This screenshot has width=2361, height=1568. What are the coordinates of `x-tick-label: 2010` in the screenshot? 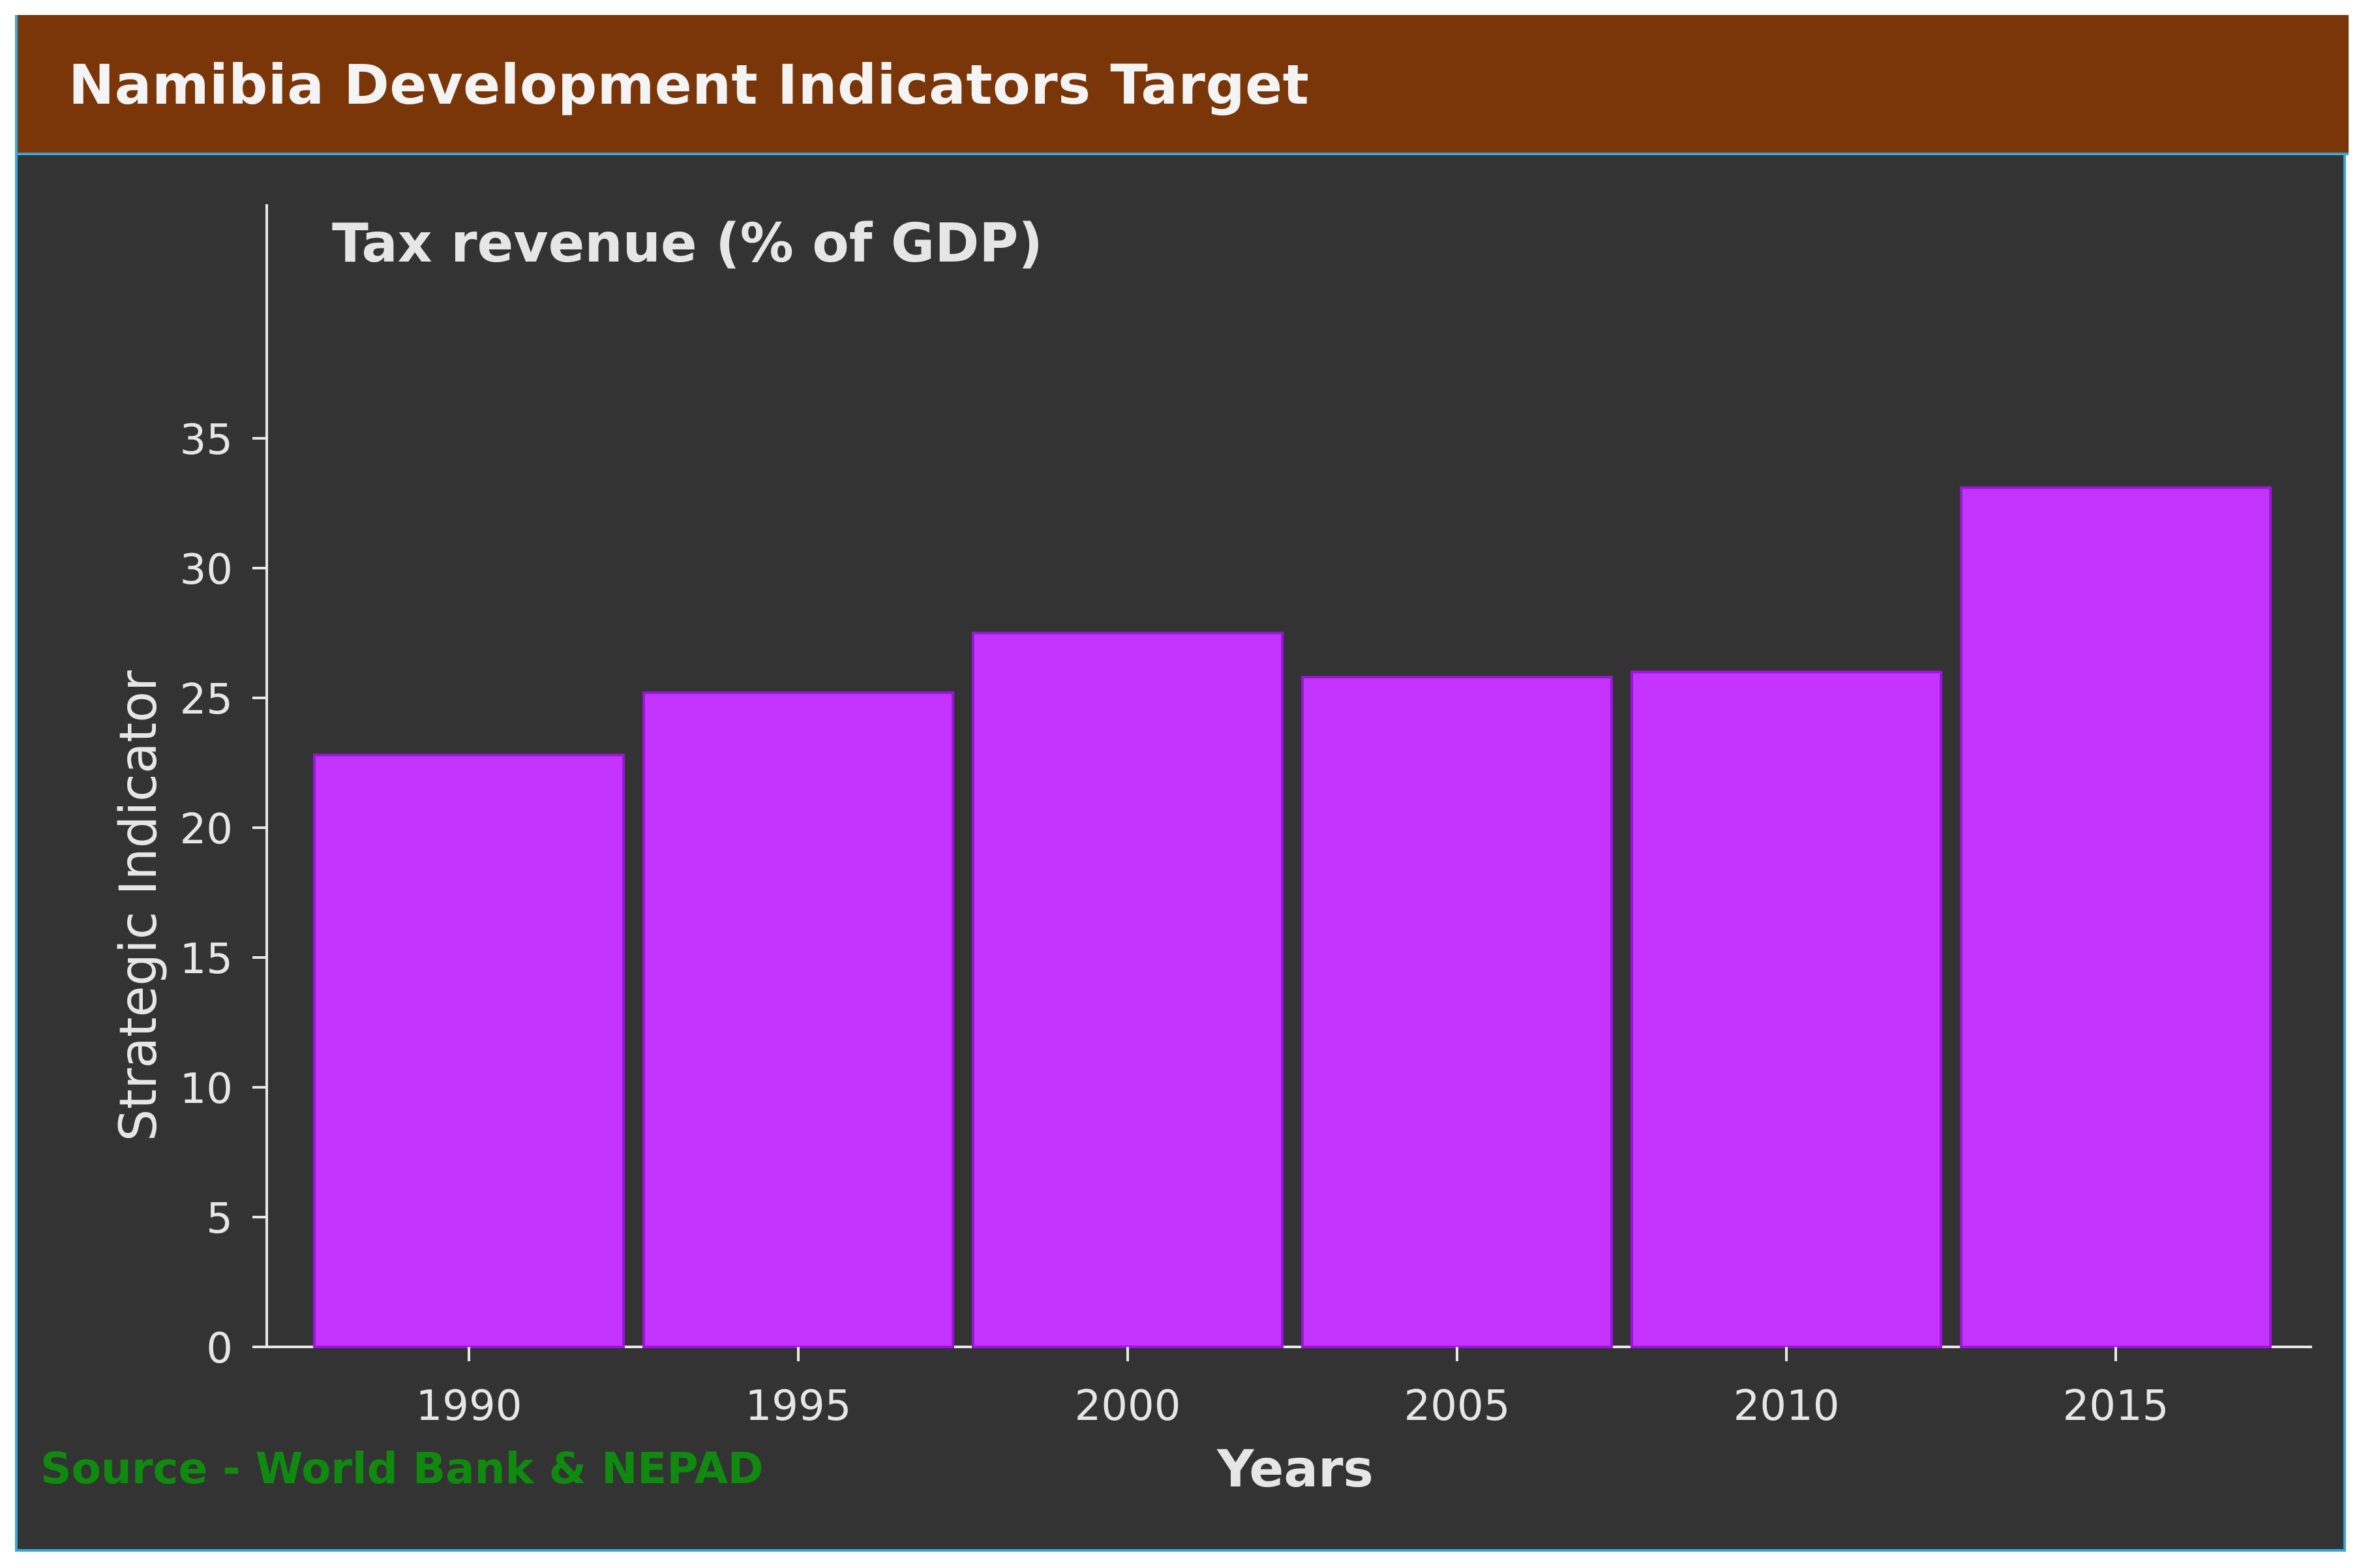 It's located at (1787, 1406).